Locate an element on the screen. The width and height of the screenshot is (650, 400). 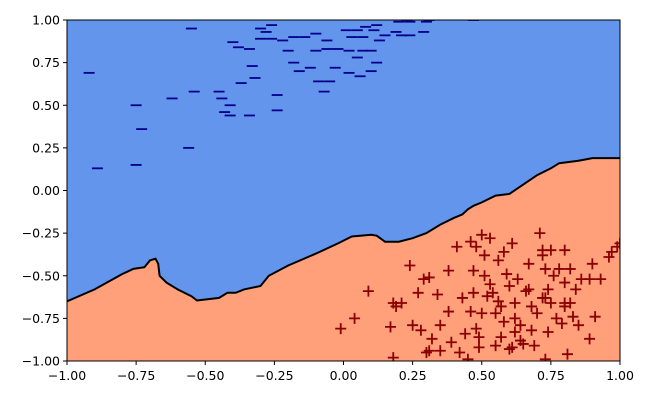
x-tick-label: 0.00 is located at coordinates (344, 375).